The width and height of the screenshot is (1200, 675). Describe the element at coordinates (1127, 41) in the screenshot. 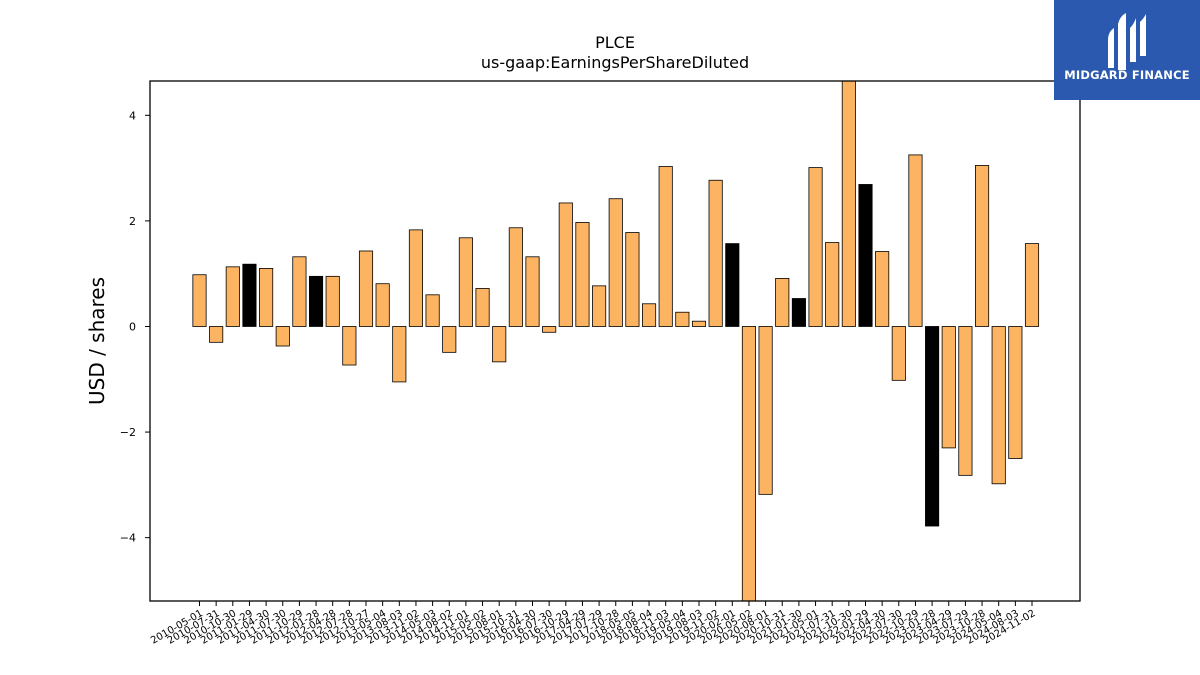

I see `midgard-logo-icon` at that location.